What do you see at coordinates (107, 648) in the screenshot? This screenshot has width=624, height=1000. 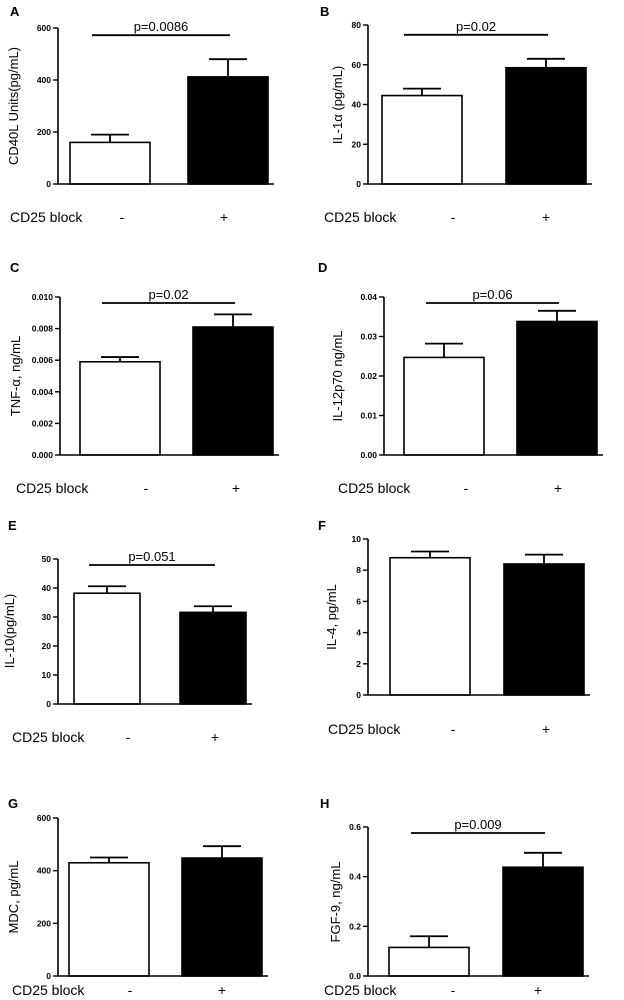 I see `bar-e-minus` at bounding box center [107, 648].